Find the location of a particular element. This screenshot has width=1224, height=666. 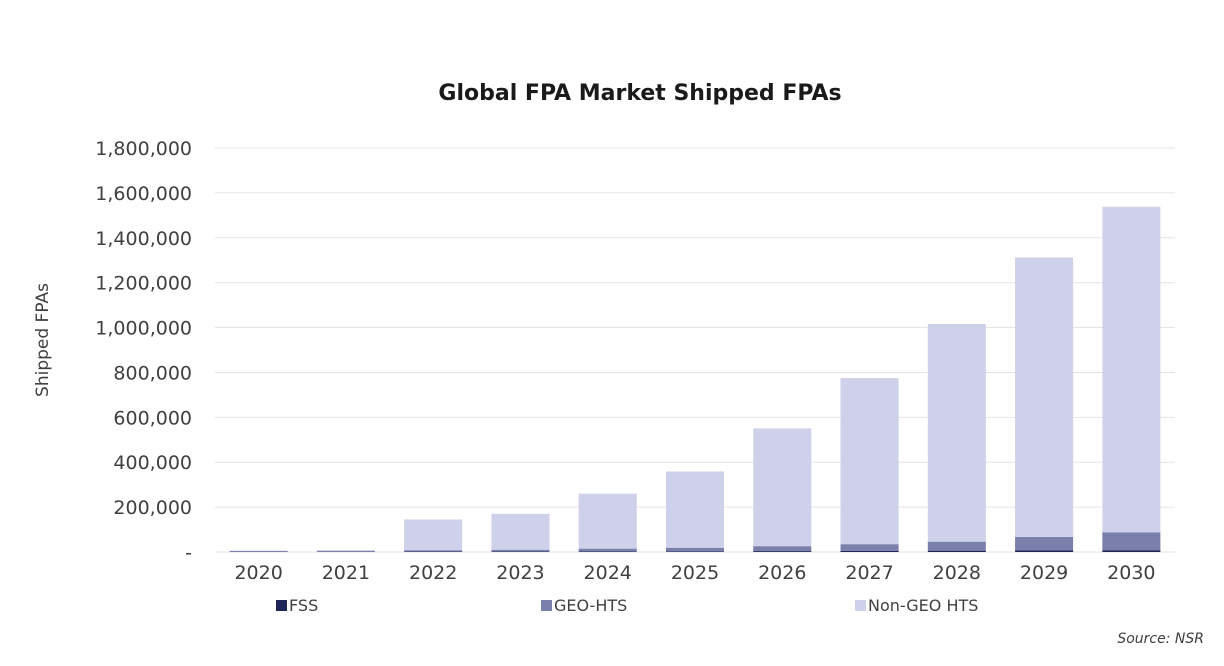

bar-geo-hts-2020 is located at coordinates (258, 551).